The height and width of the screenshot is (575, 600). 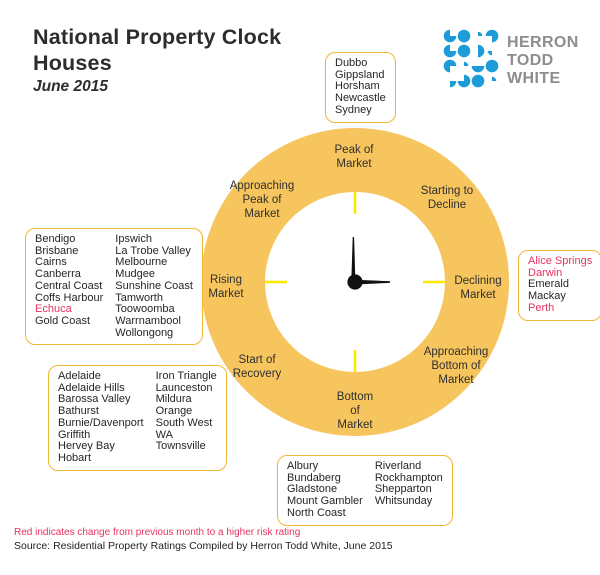 I want to click on city-item: Launceston, so click(x=184, y=387).